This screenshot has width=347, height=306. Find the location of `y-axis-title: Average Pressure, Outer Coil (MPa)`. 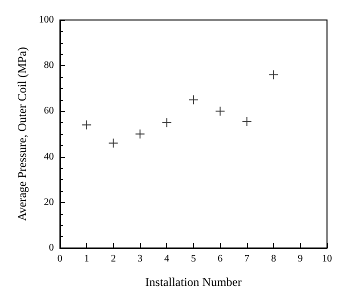

y-axis-title: Average Pressure, Outer Coil (MPa) is located at coordinates (22, 134).